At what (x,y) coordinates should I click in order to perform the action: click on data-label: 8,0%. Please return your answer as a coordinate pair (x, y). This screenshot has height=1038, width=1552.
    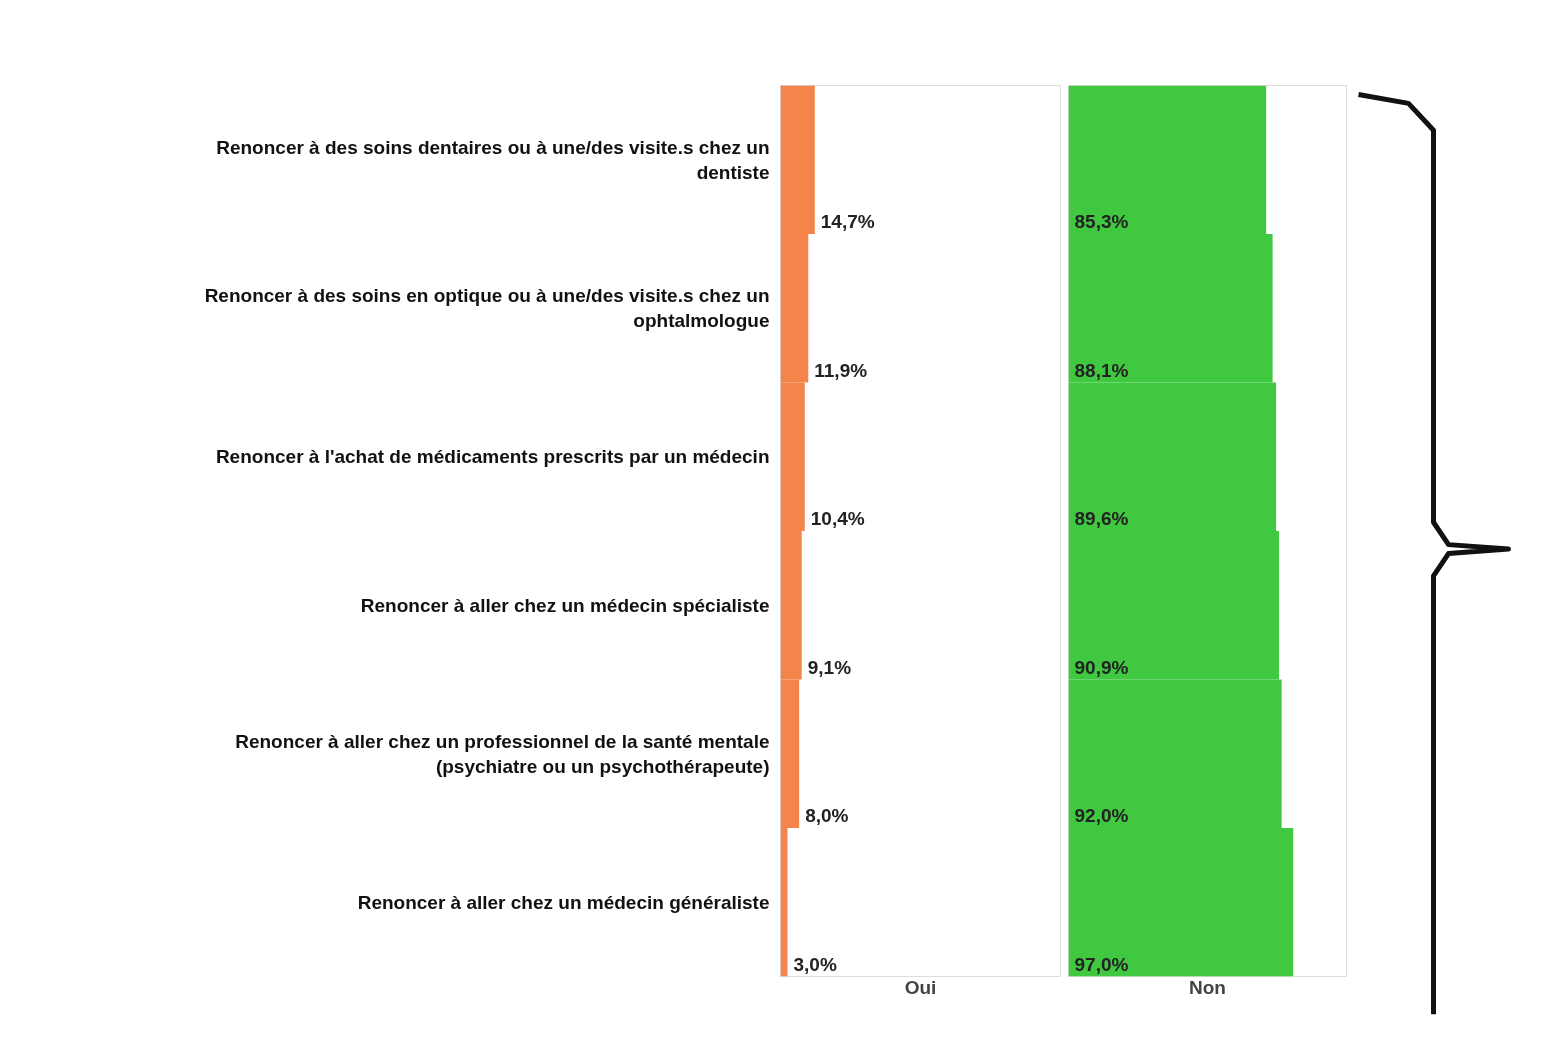
    Looking at the image, I should click on (827, 815).